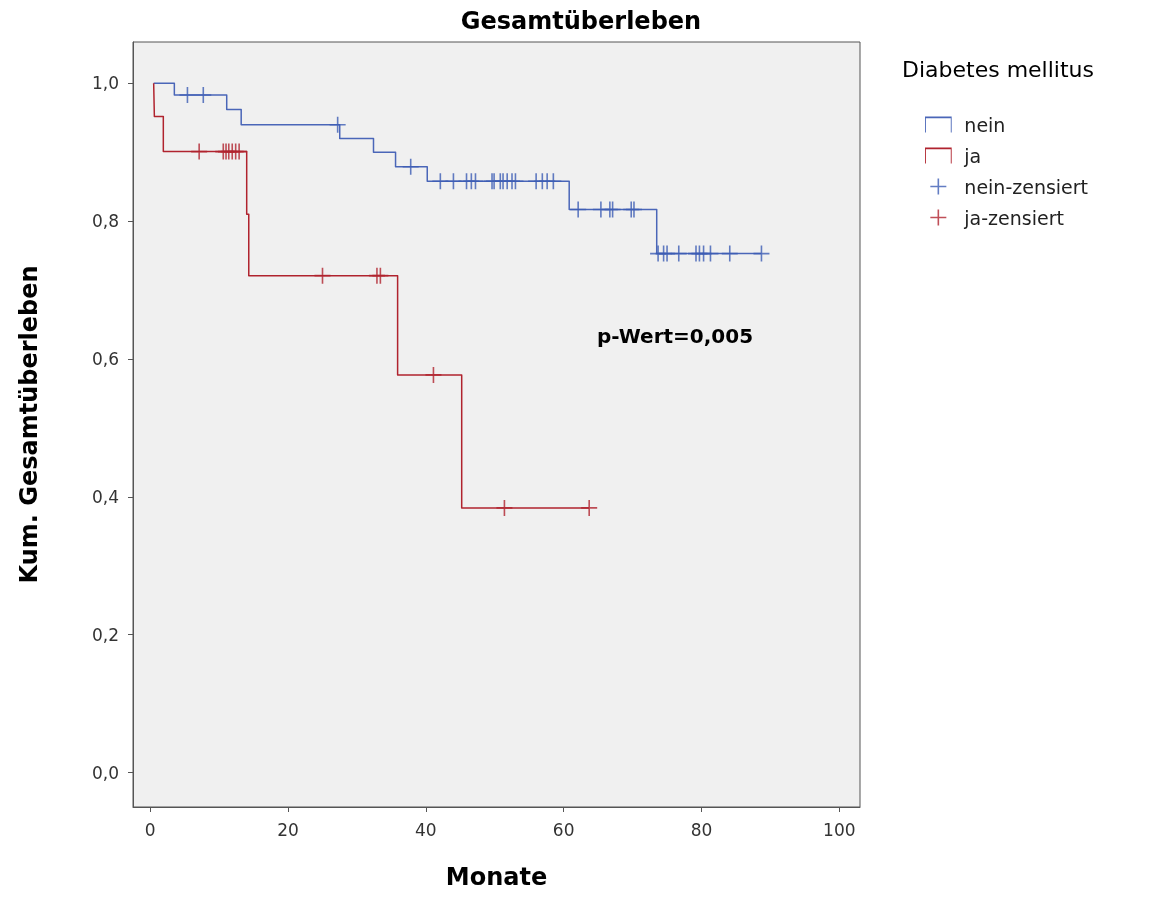  I want to click on x-tick-label: 80, so click(701, 829).